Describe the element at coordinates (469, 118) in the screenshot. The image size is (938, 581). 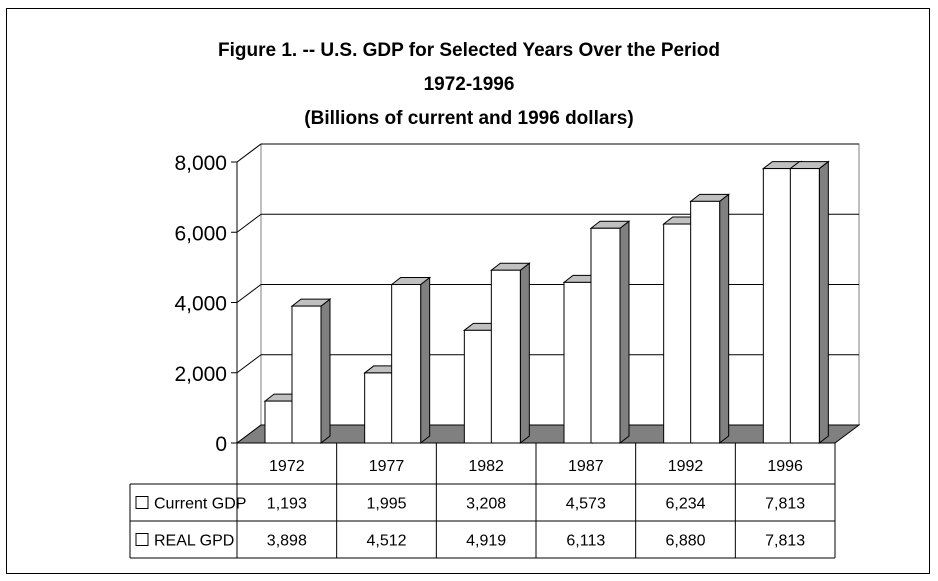
I see `chart-title-line-3: (Billions of current and 1996 dollars)` at that location.